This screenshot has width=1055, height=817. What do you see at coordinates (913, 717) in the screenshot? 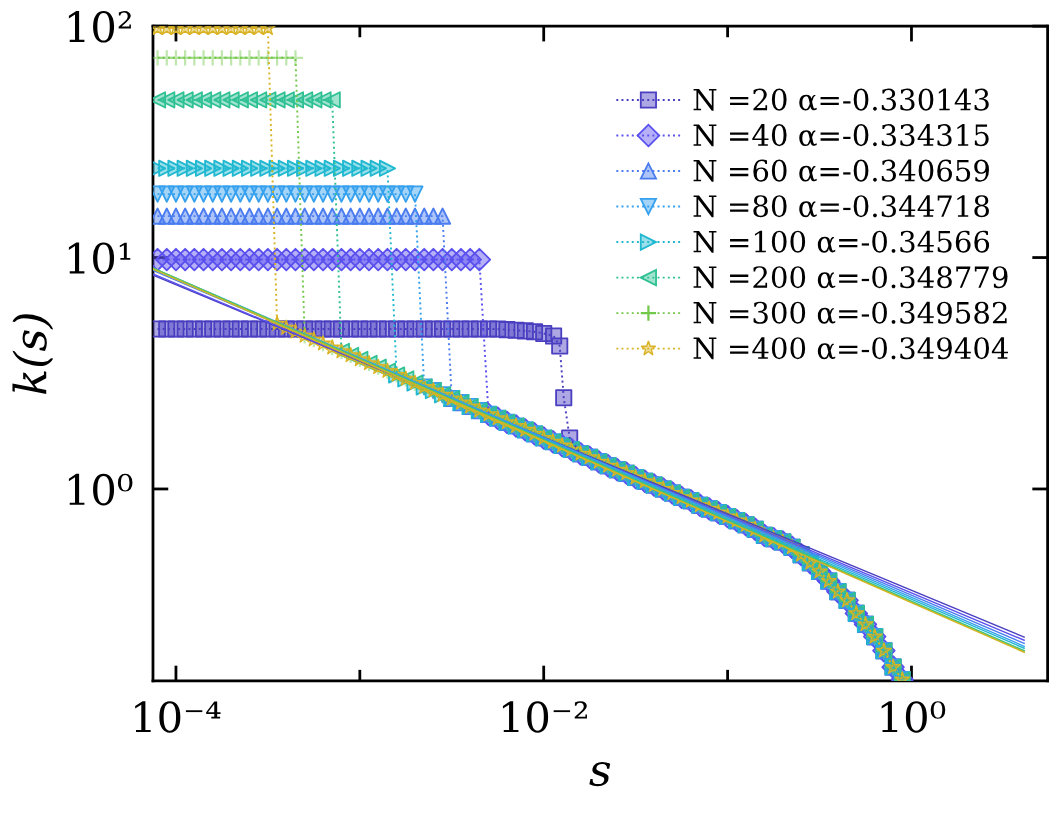
I see `x-tick-label: 10⁰` at bounding box center [913, 717].